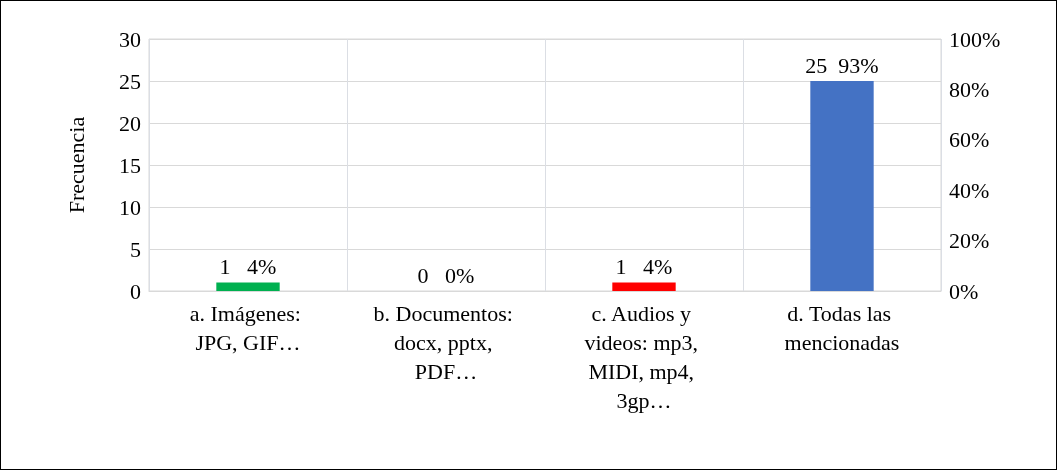 This screenshot has width=1057, height=470. Describe the element at coordinates (130, 123) in the screenshot. I see `y-tick-label: 20` at that location.